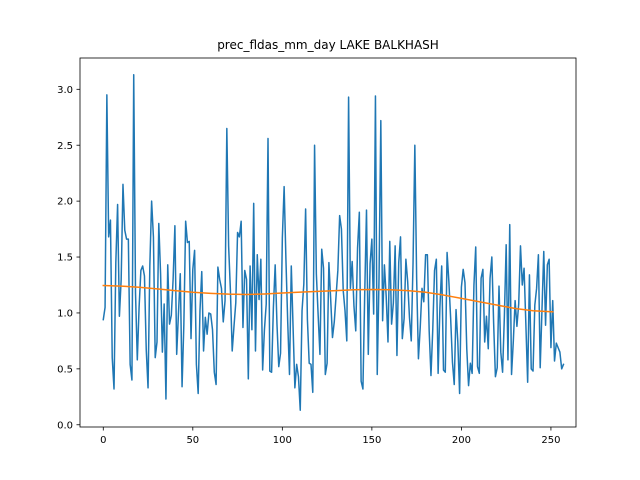  I want to click on x-tick-label: 0, so click(103, 440).